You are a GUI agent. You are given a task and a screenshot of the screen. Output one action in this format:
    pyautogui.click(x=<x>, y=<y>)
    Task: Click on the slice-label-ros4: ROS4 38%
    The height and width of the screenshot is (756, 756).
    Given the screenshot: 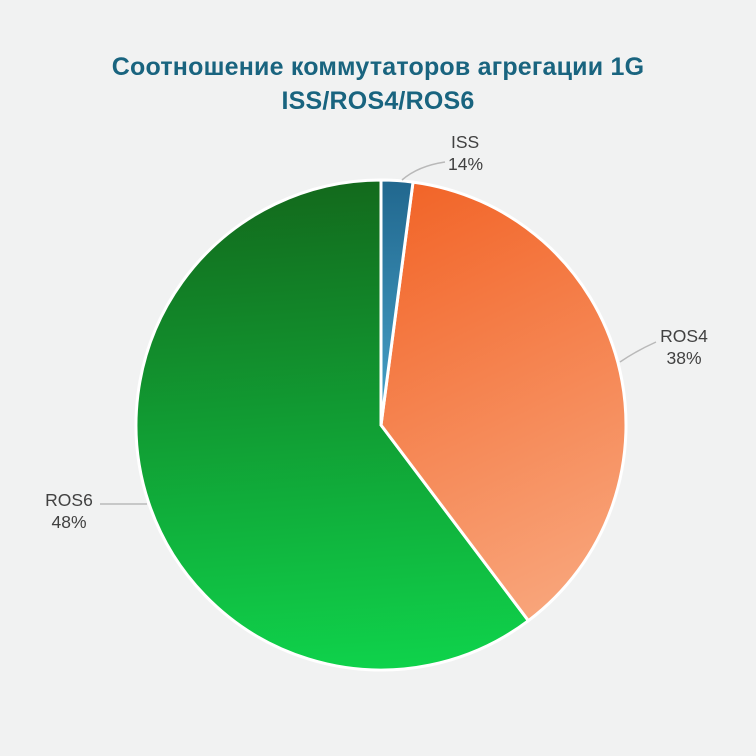 What is the action you would take?
    pyautogui.click(x=684, y=347)
    